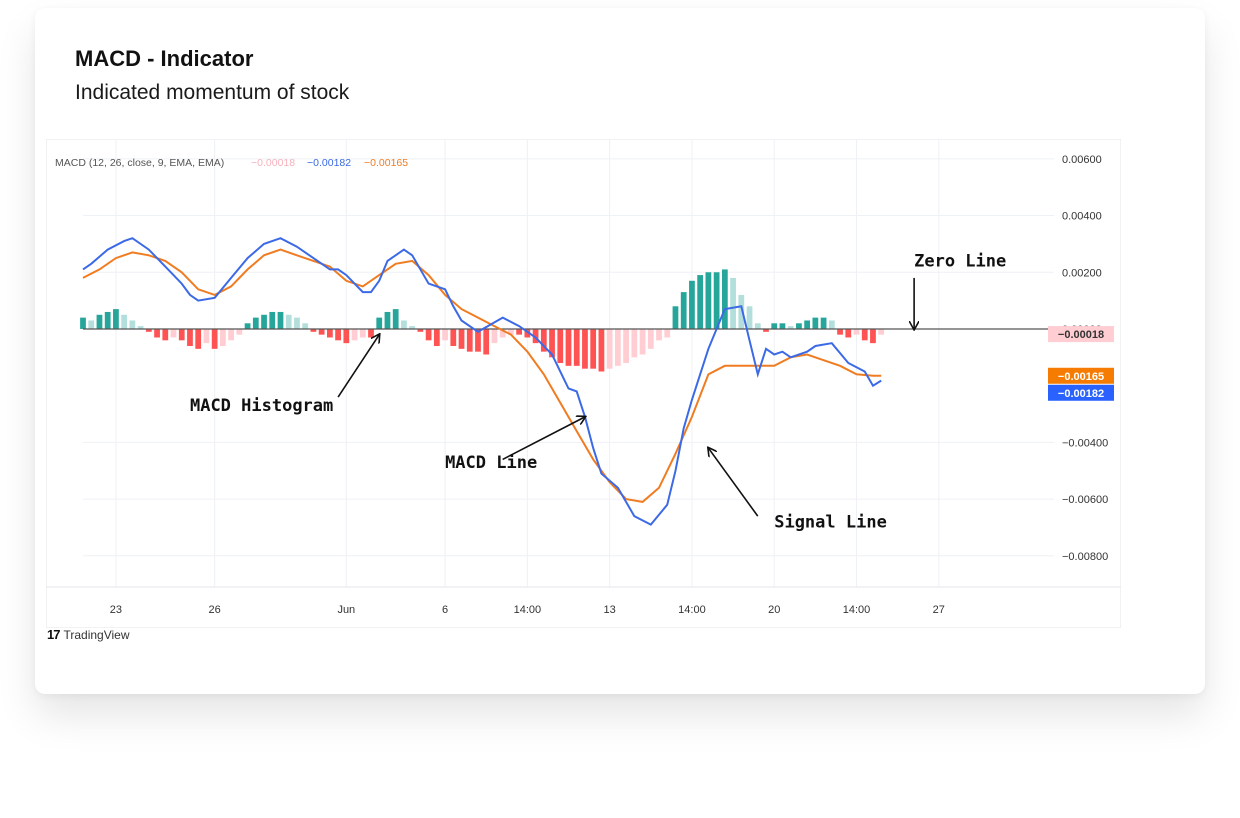  What do you see at coordinates (610, 610) in the screenshot?
I see `x-tick-label-5: 13` at bounding box center [610, 610].